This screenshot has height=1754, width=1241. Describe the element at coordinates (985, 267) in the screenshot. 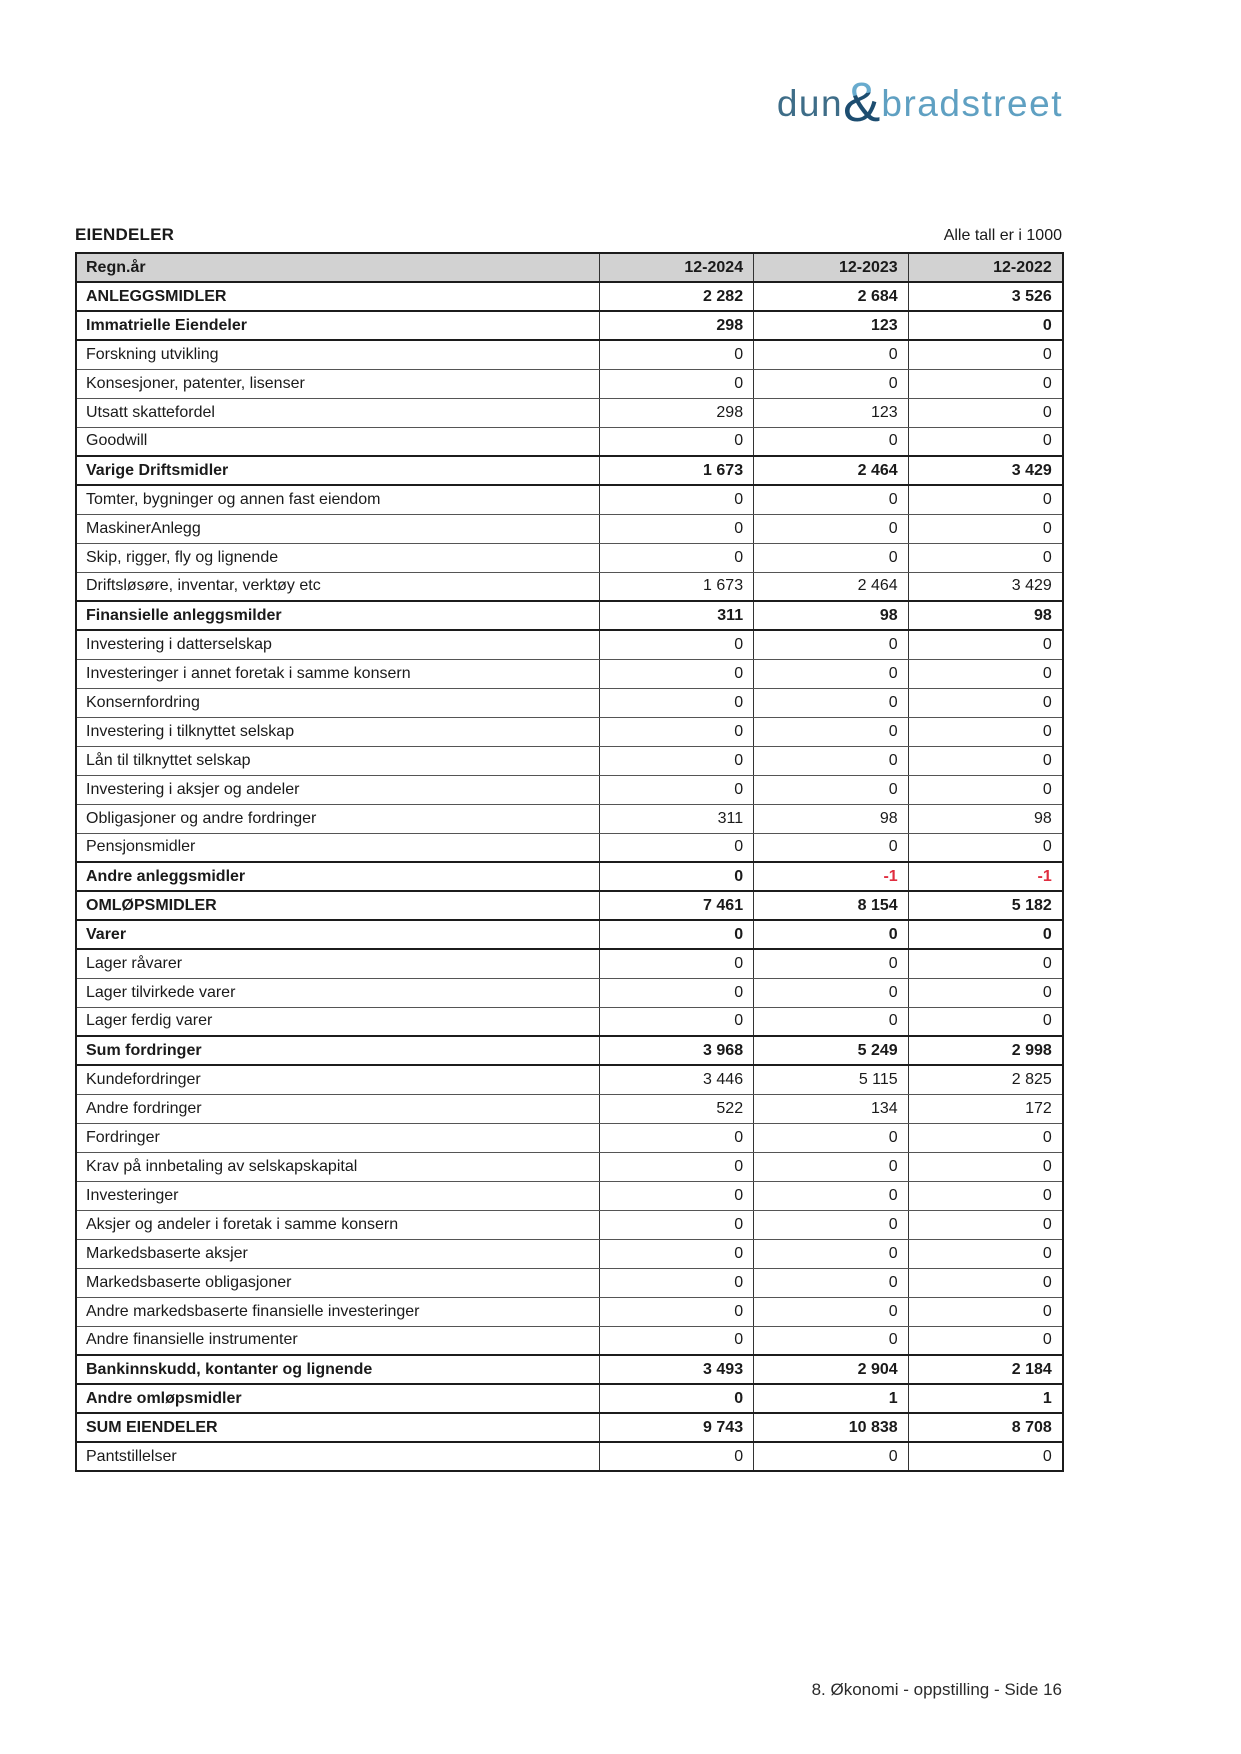

I see `header-year-2022: 12-2022` at that location.